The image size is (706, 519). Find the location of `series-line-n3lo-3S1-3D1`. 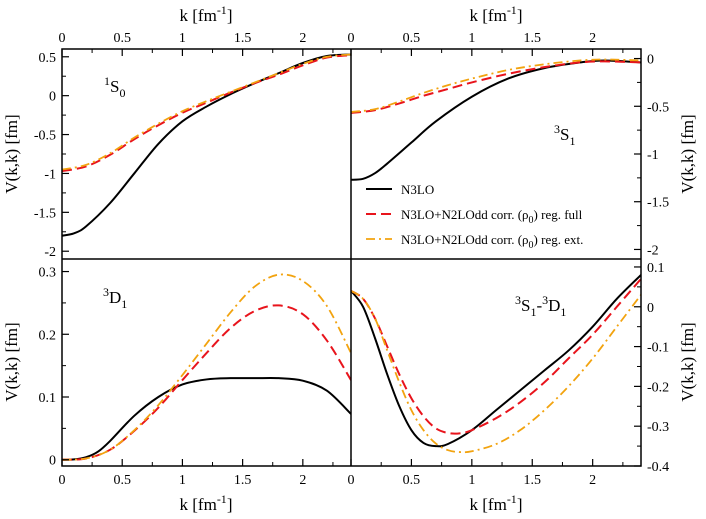

series-line-n3lo-3S1-3D1 is located at coordinates (496, 361).